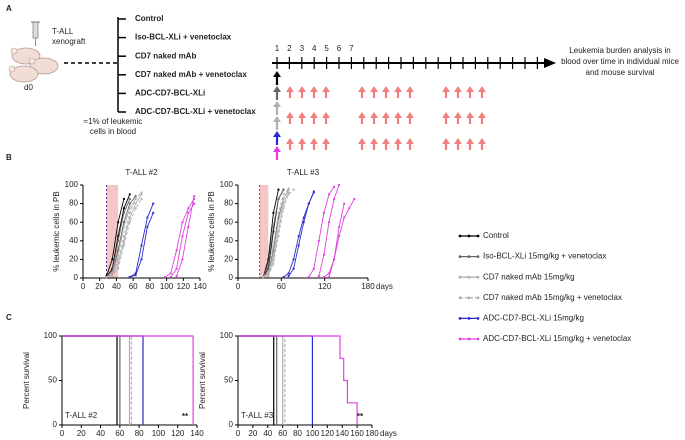  I want to click on y-axis-label: % leukemic cells in PB, so click(56, 231).